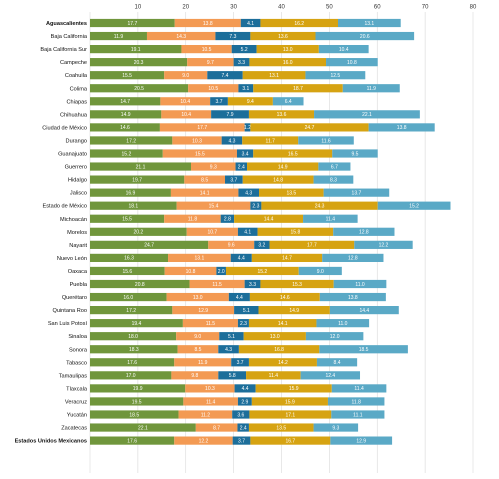  I want to click on data-label: 13.8, so click(208, 24).